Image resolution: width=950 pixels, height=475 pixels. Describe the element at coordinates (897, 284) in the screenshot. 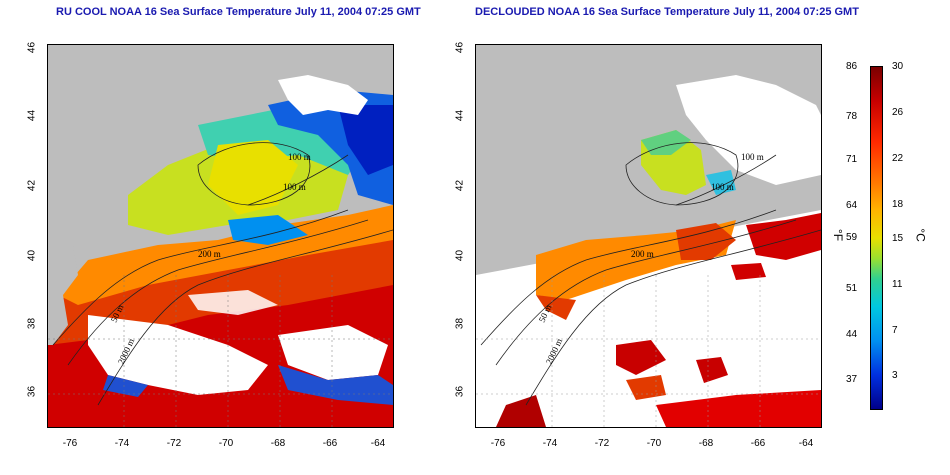

I see `colorbar-c-11: 11` at that location.